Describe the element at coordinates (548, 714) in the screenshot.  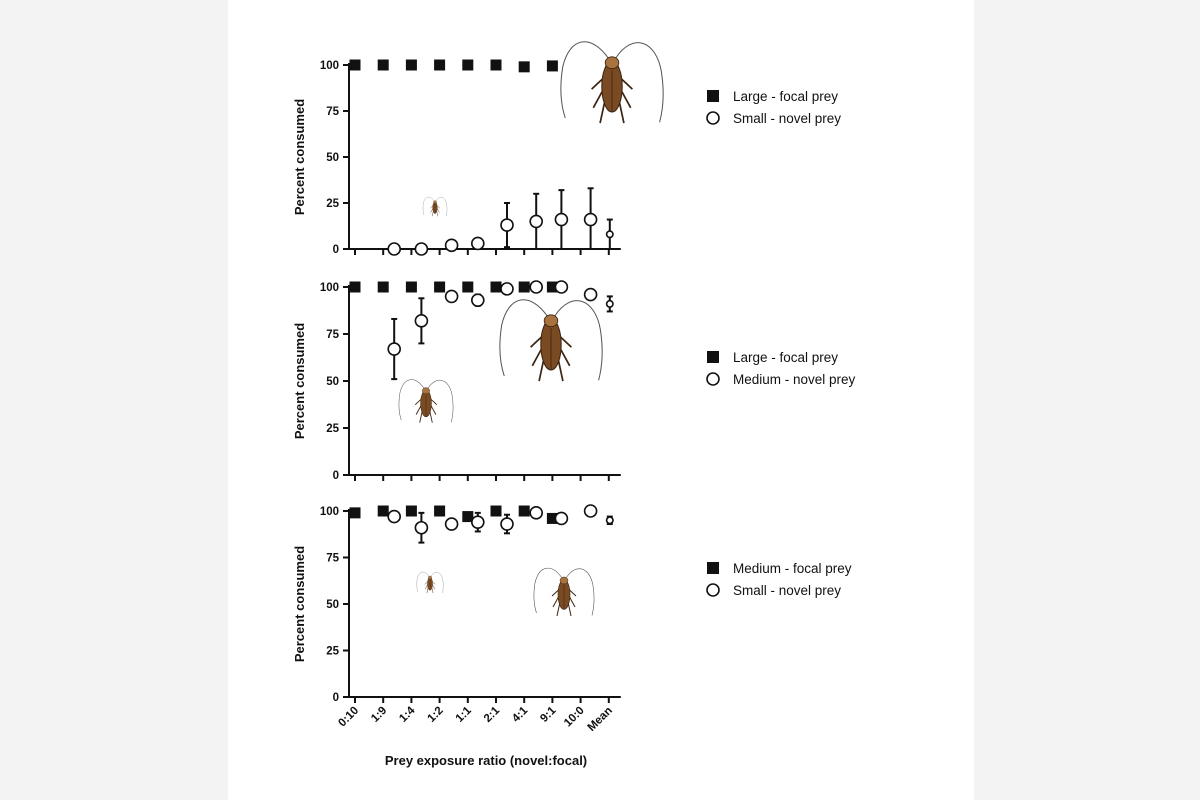
I see `x-tick-label: 9:1` at that location.